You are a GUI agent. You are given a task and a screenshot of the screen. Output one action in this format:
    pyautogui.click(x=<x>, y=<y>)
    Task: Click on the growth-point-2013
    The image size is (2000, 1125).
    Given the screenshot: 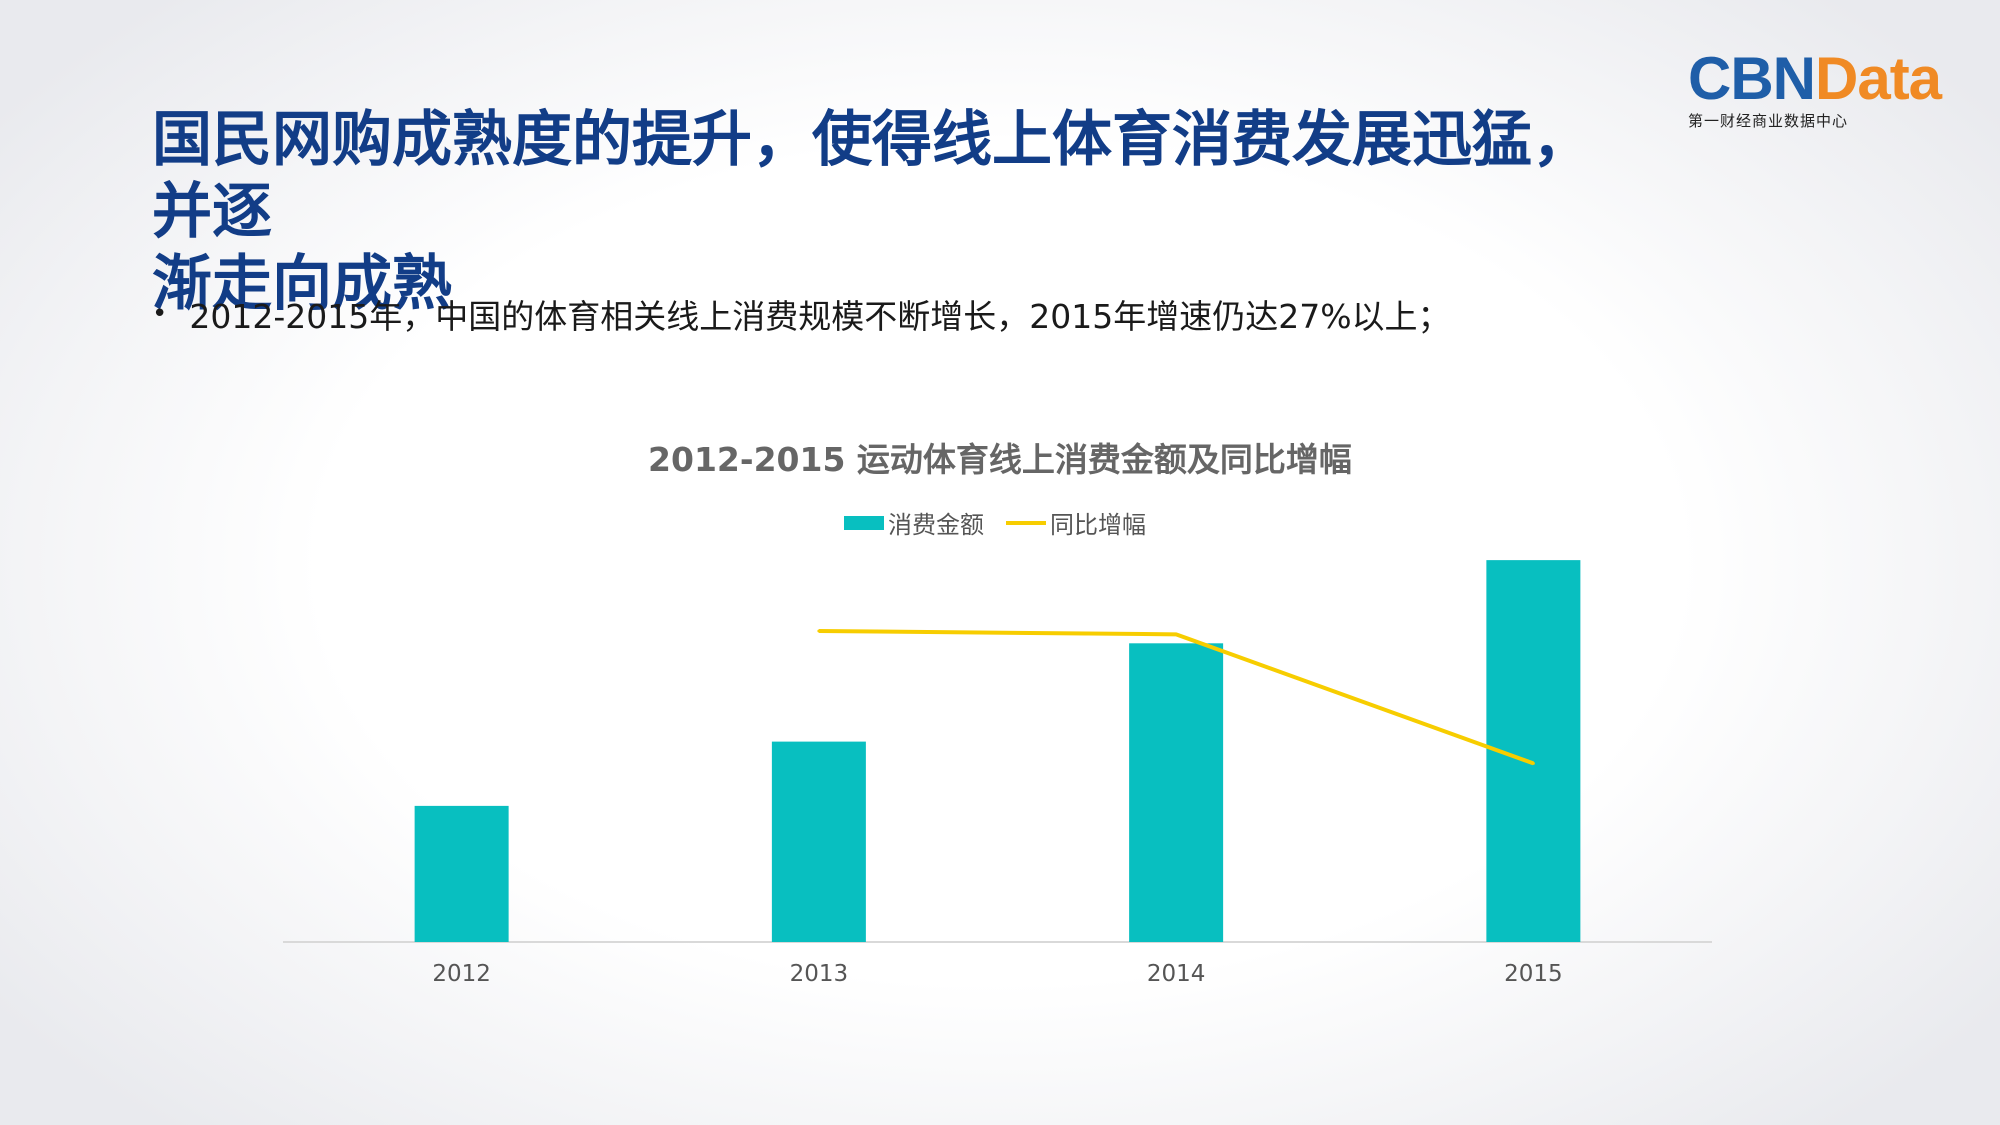 What is the action you would take?
    pyautogui.click(x=819, y=631)
    